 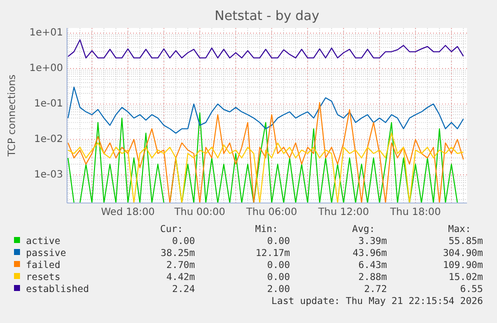 What do you see at coordinates (46, 33) in the screenshot?
I see `y-tick-label: 1e+01` at bounding box center [46, 33].